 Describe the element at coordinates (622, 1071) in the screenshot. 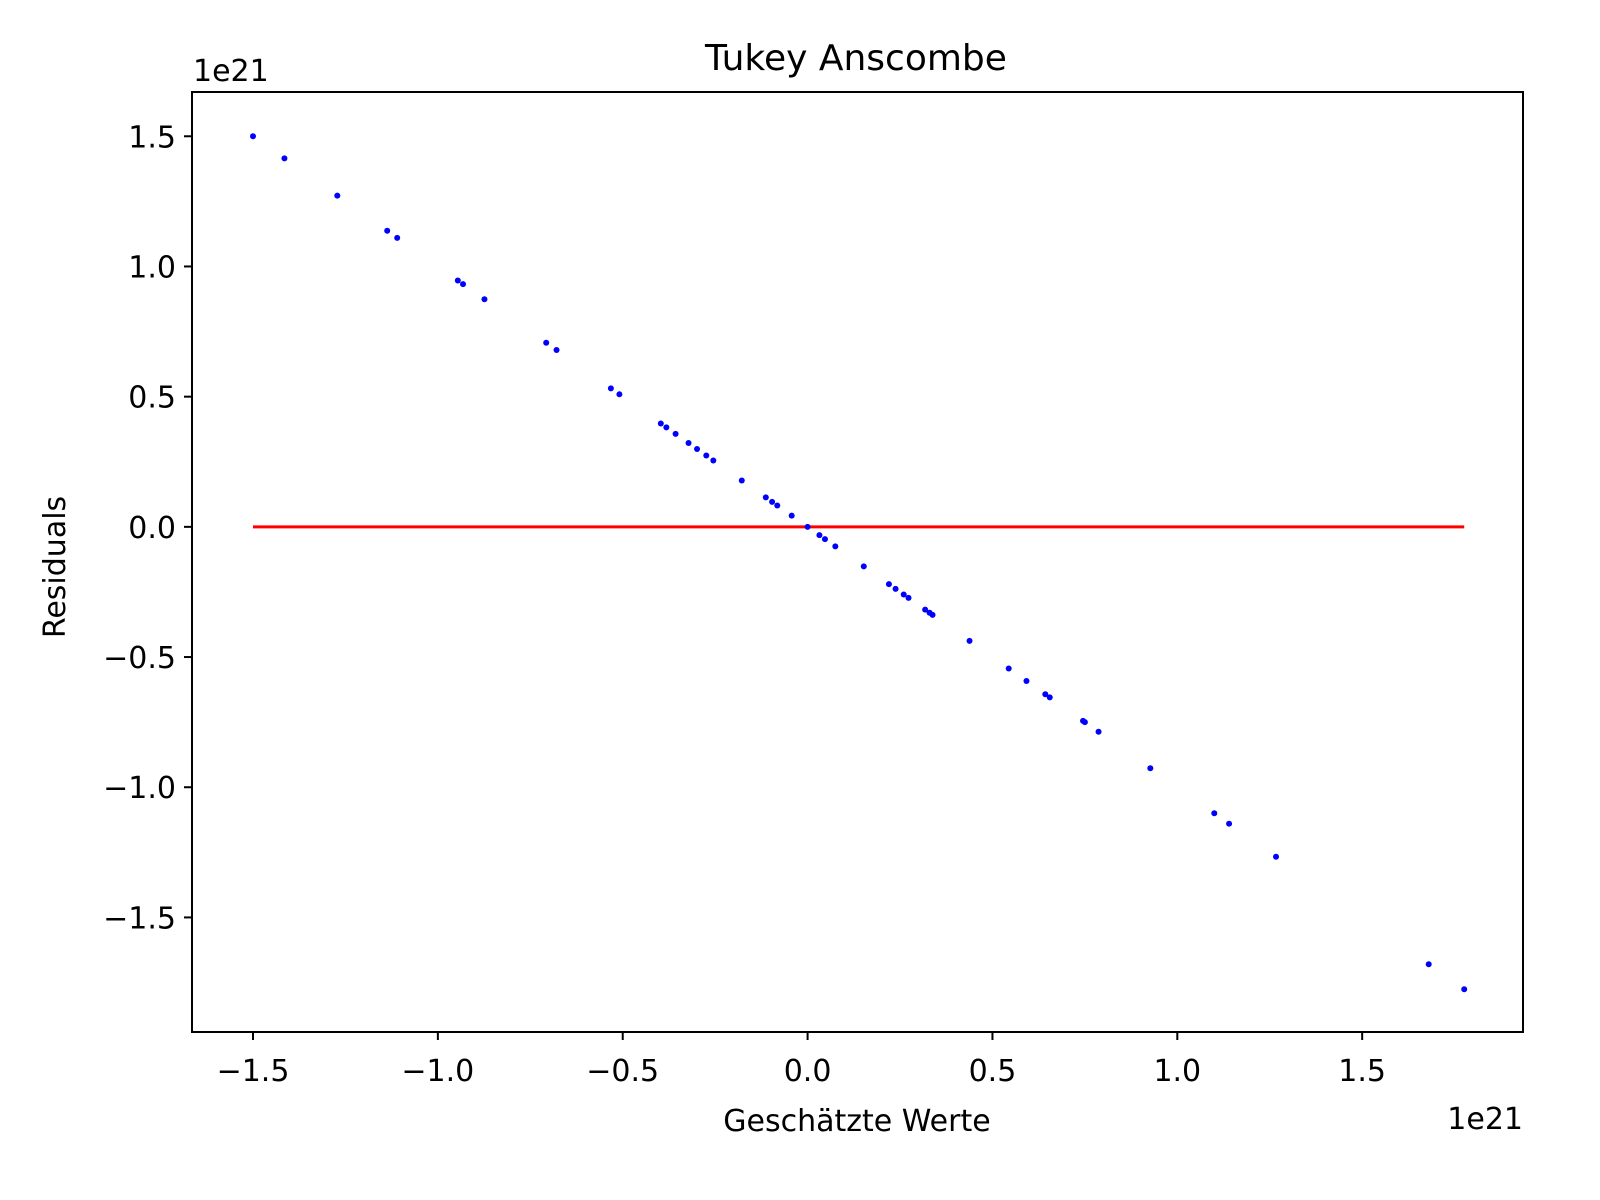

I see `x-tick-label: −0.5` at that location.